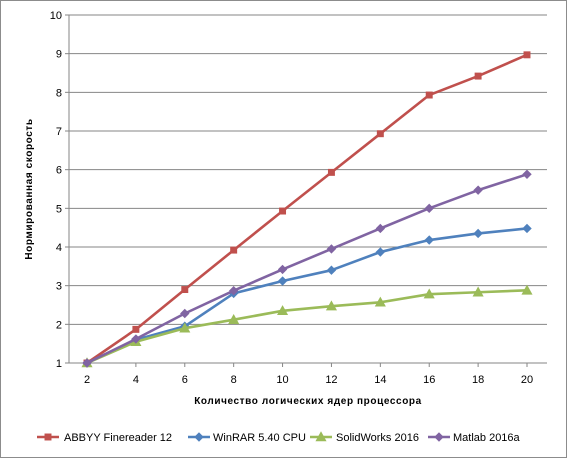 The height and width of the screenshot is (458, 567). What do you see at coordinates (282, 380) in the screenshot?
I see `x-tick-label: 10` at bounding box center [282, 380].